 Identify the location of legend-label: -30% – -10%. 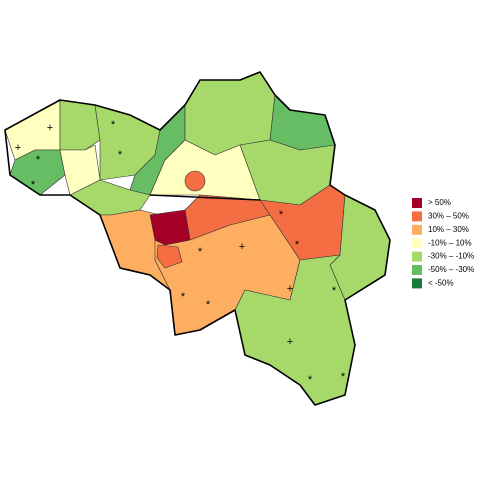
(451, 256).